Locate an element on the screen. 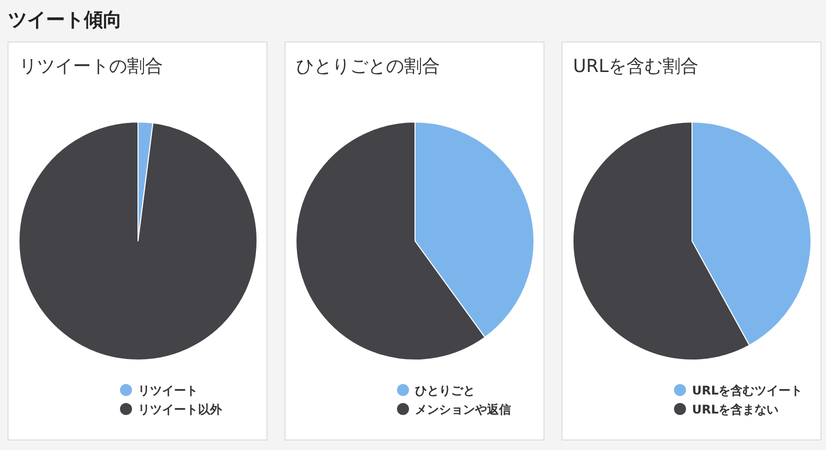 This screenshot has height=450, width=826. legend-label: メンションや返信 is located at coordinates (463, 409).